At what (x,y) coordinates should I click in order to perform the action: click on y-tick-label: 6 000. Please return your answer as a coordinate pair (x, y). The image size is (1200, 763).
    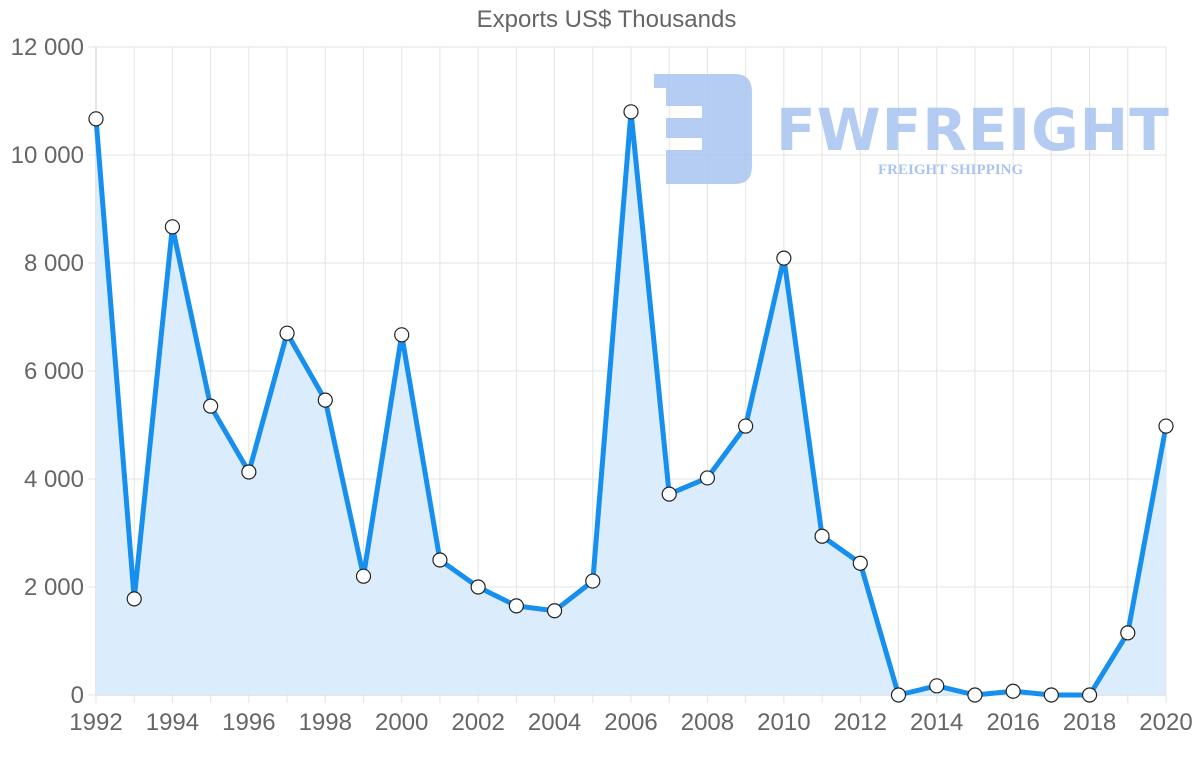
    Looking at the image, I should click on (54, 371).